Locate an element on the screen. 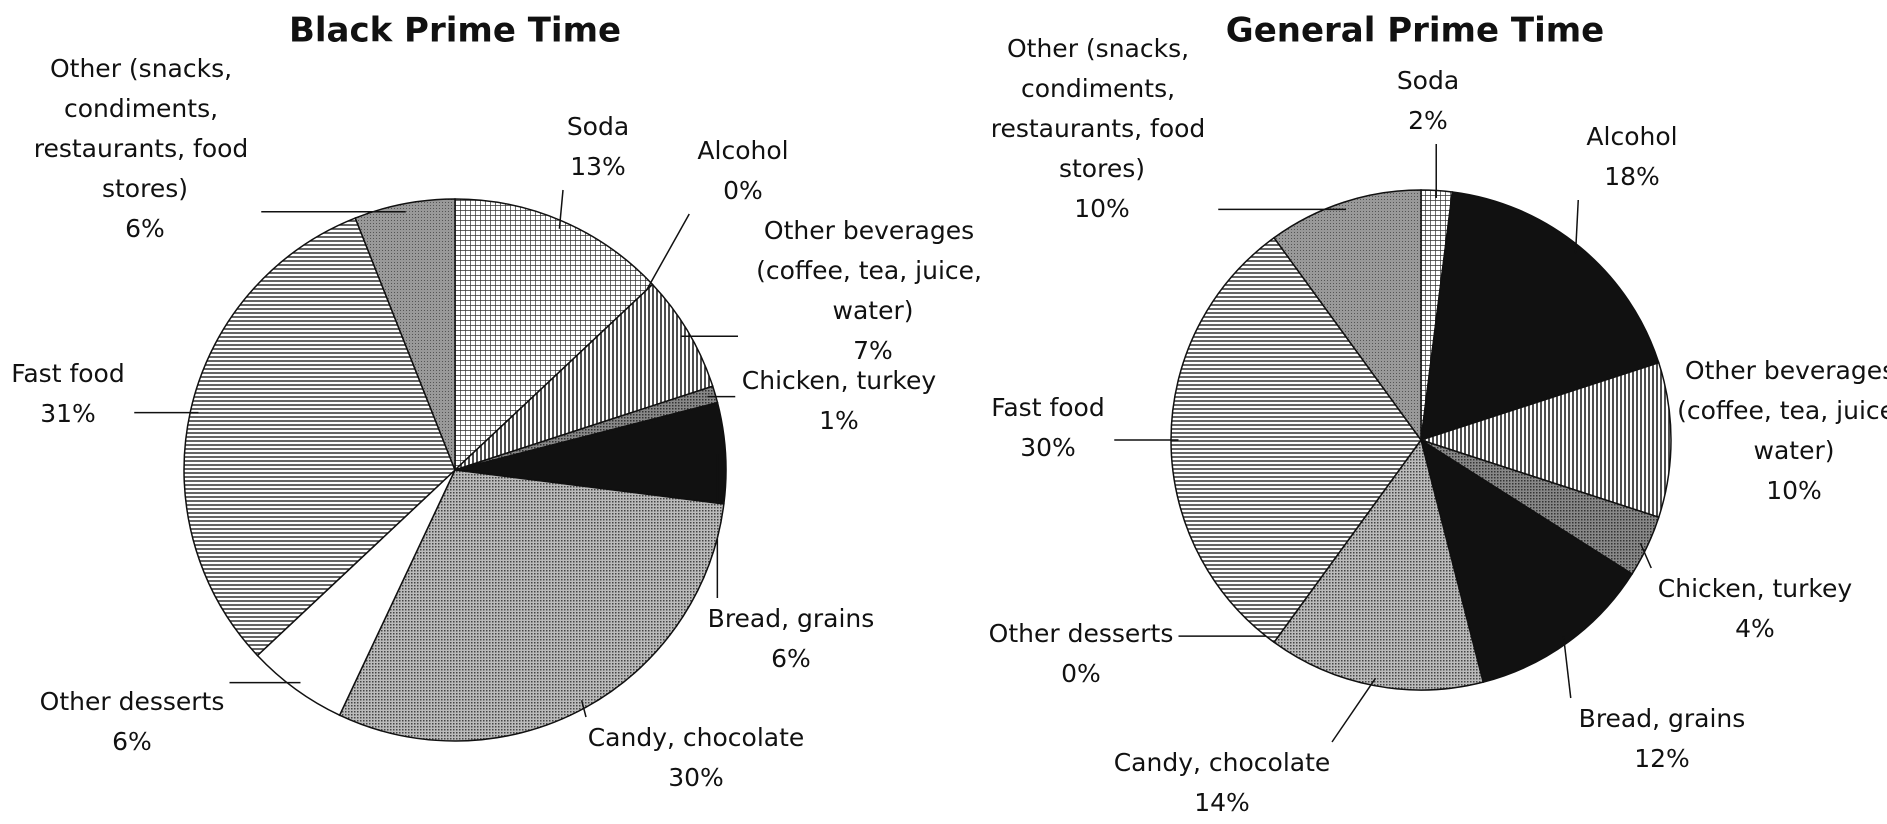  value-label: 14% is located at coordinates (1222, 802).